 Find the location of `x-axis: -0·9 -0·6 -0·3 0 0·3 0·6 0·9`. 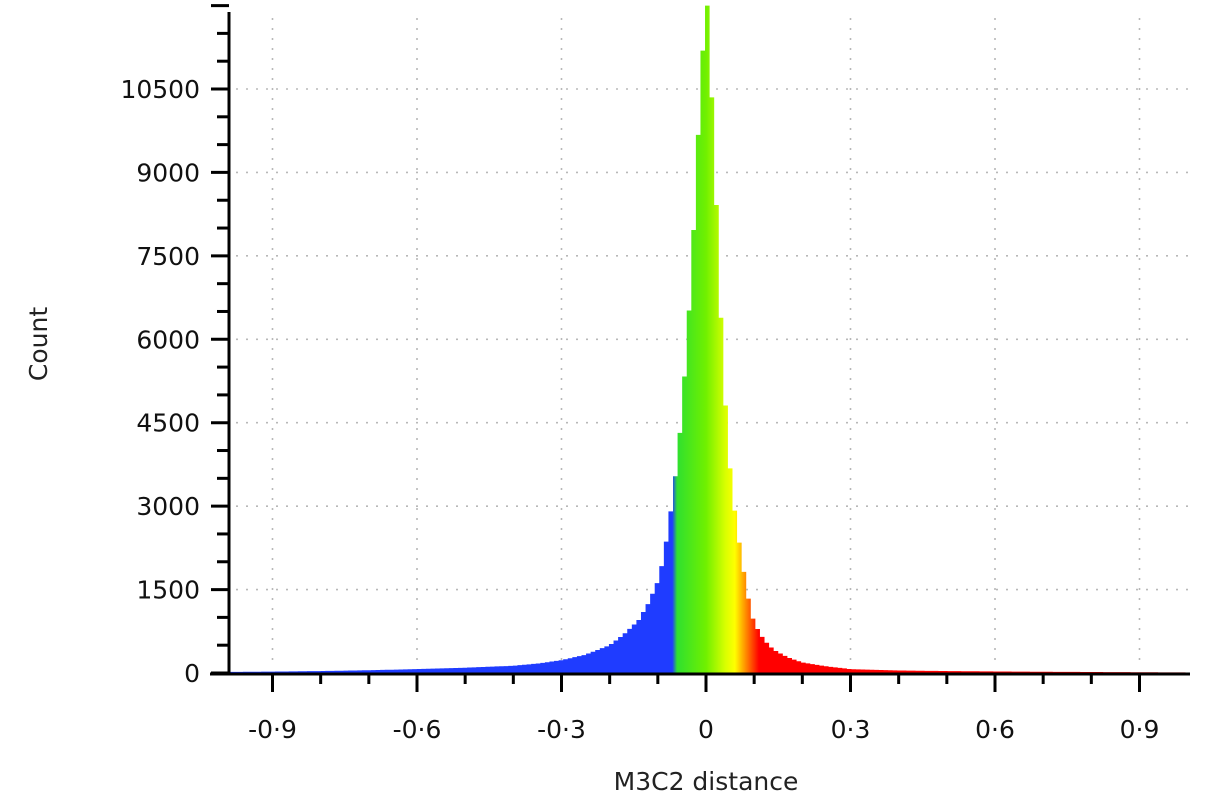

x-axis: -0·9 -0·6 -0·3 0 0·3 0·6 0·9 is located at coordinates (700, 708).